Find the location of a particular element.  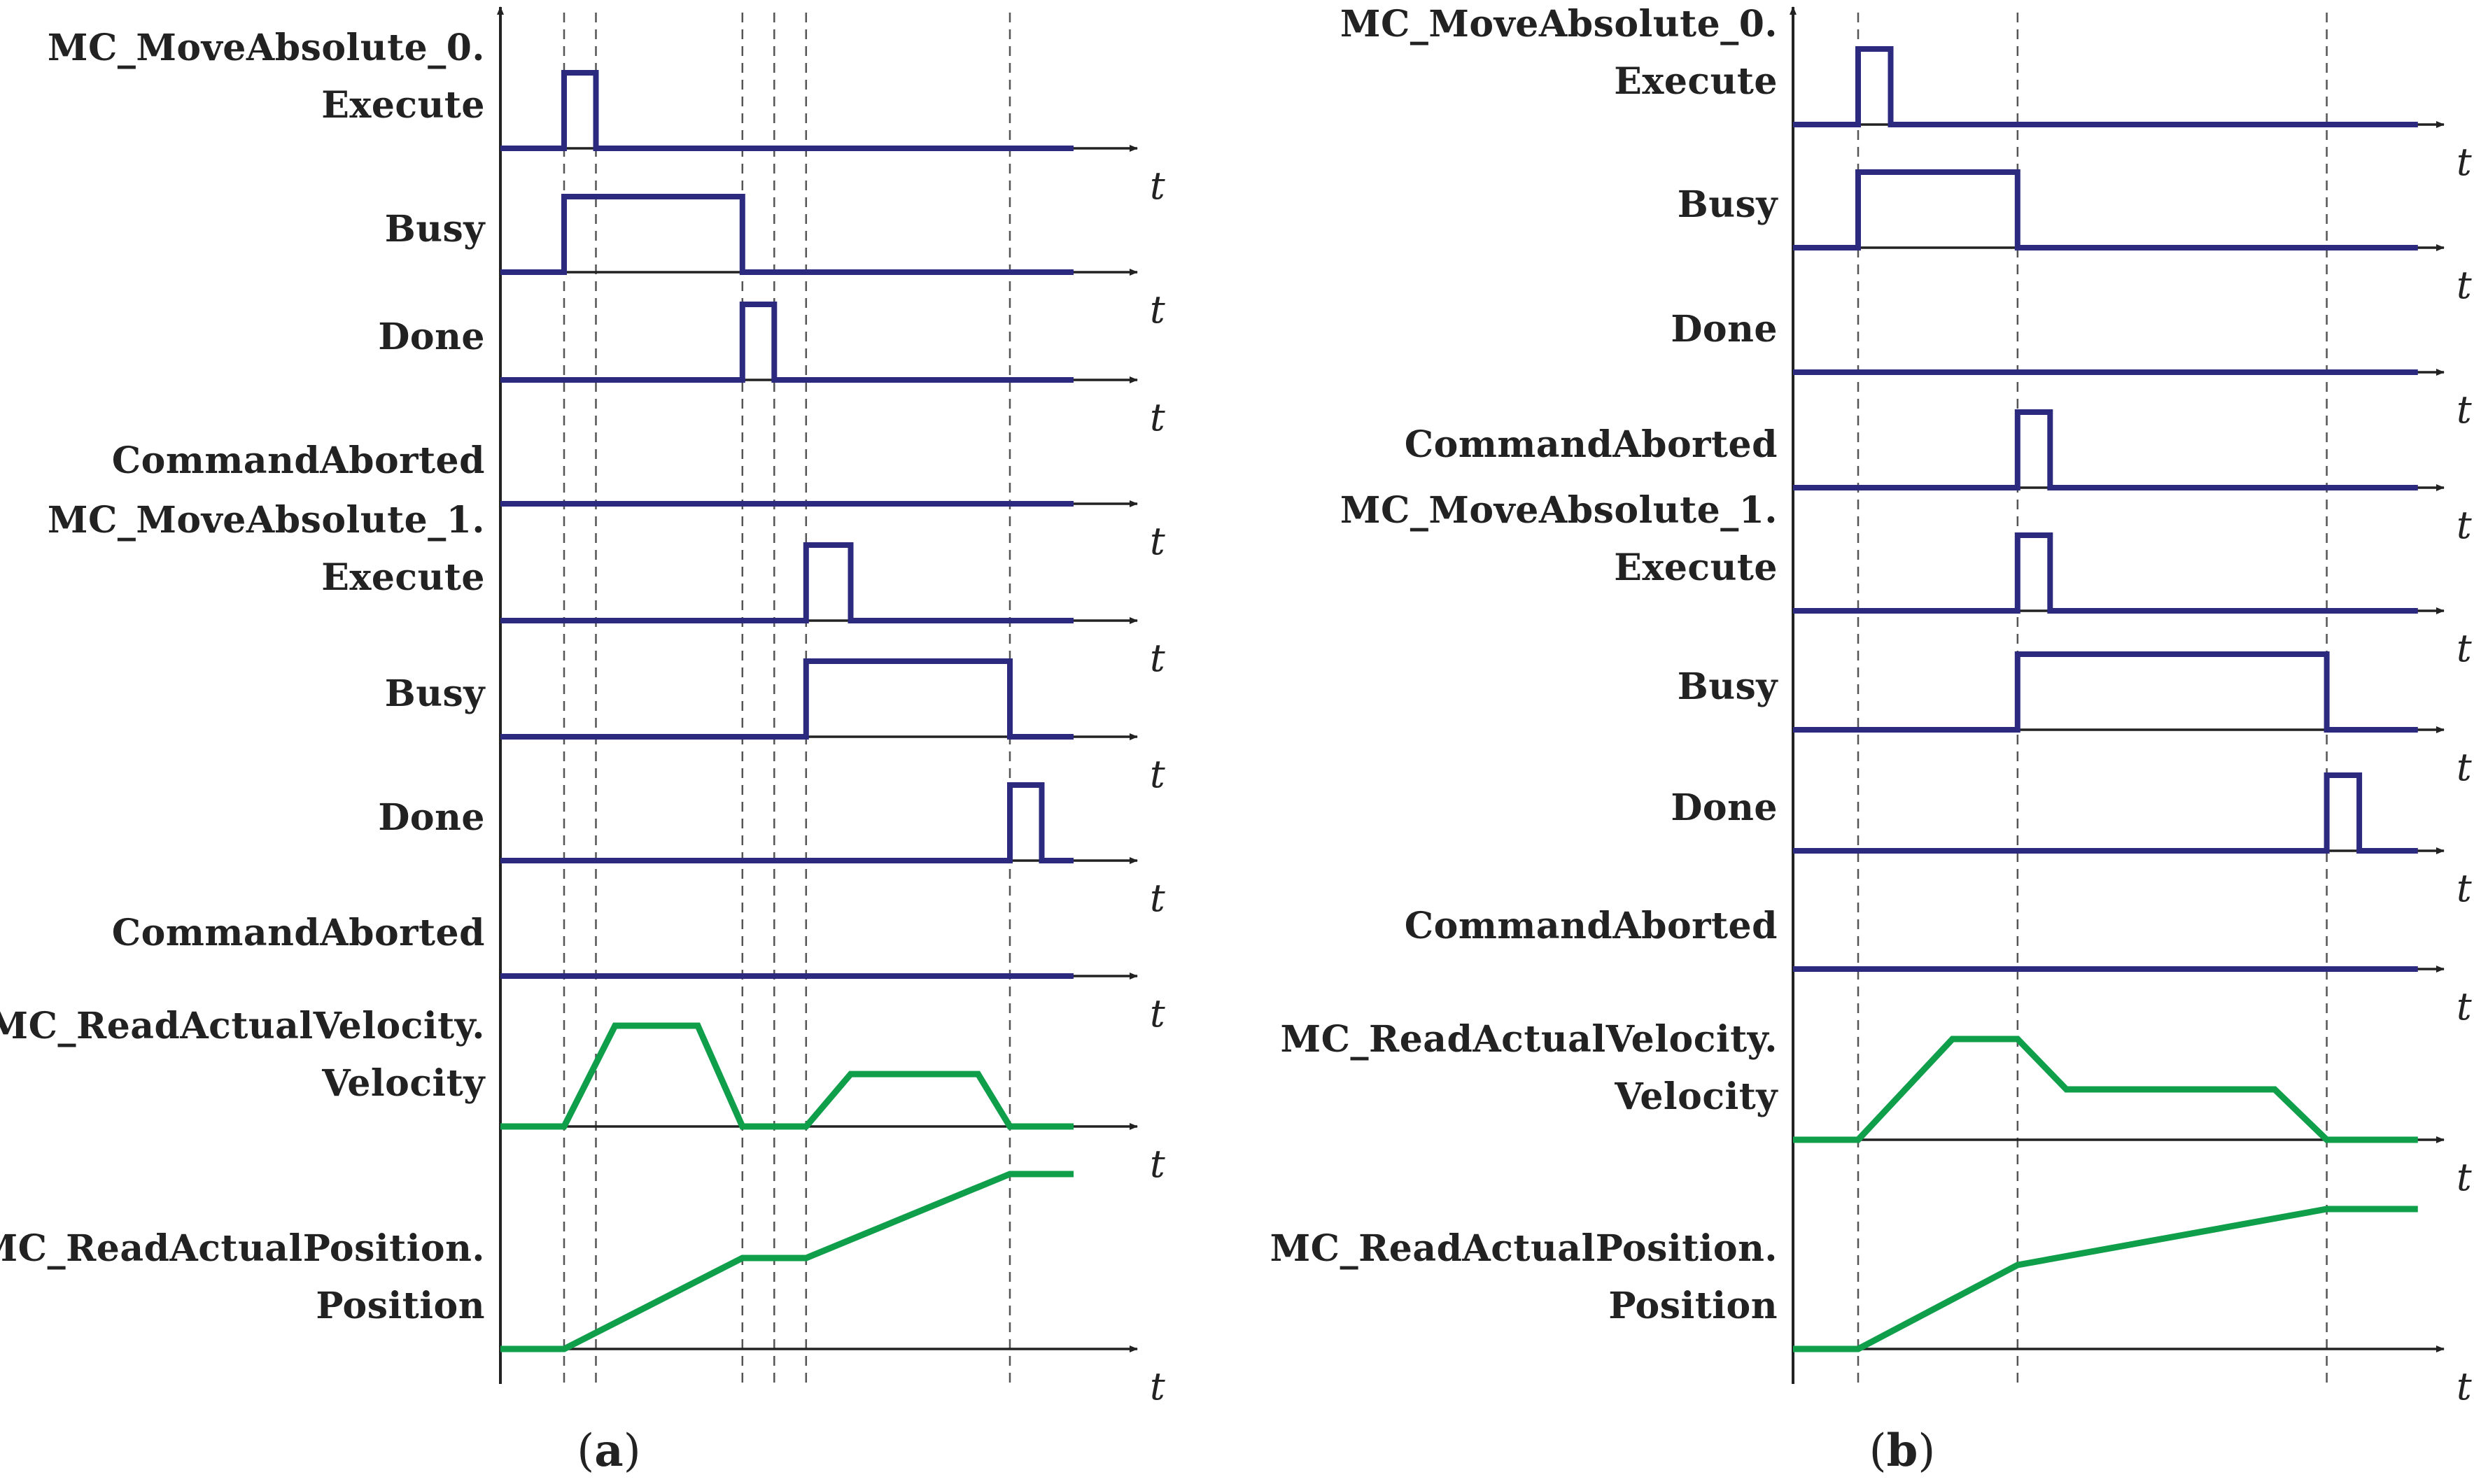

panel-caption: (b) is located at coordinates (1903, 1451).